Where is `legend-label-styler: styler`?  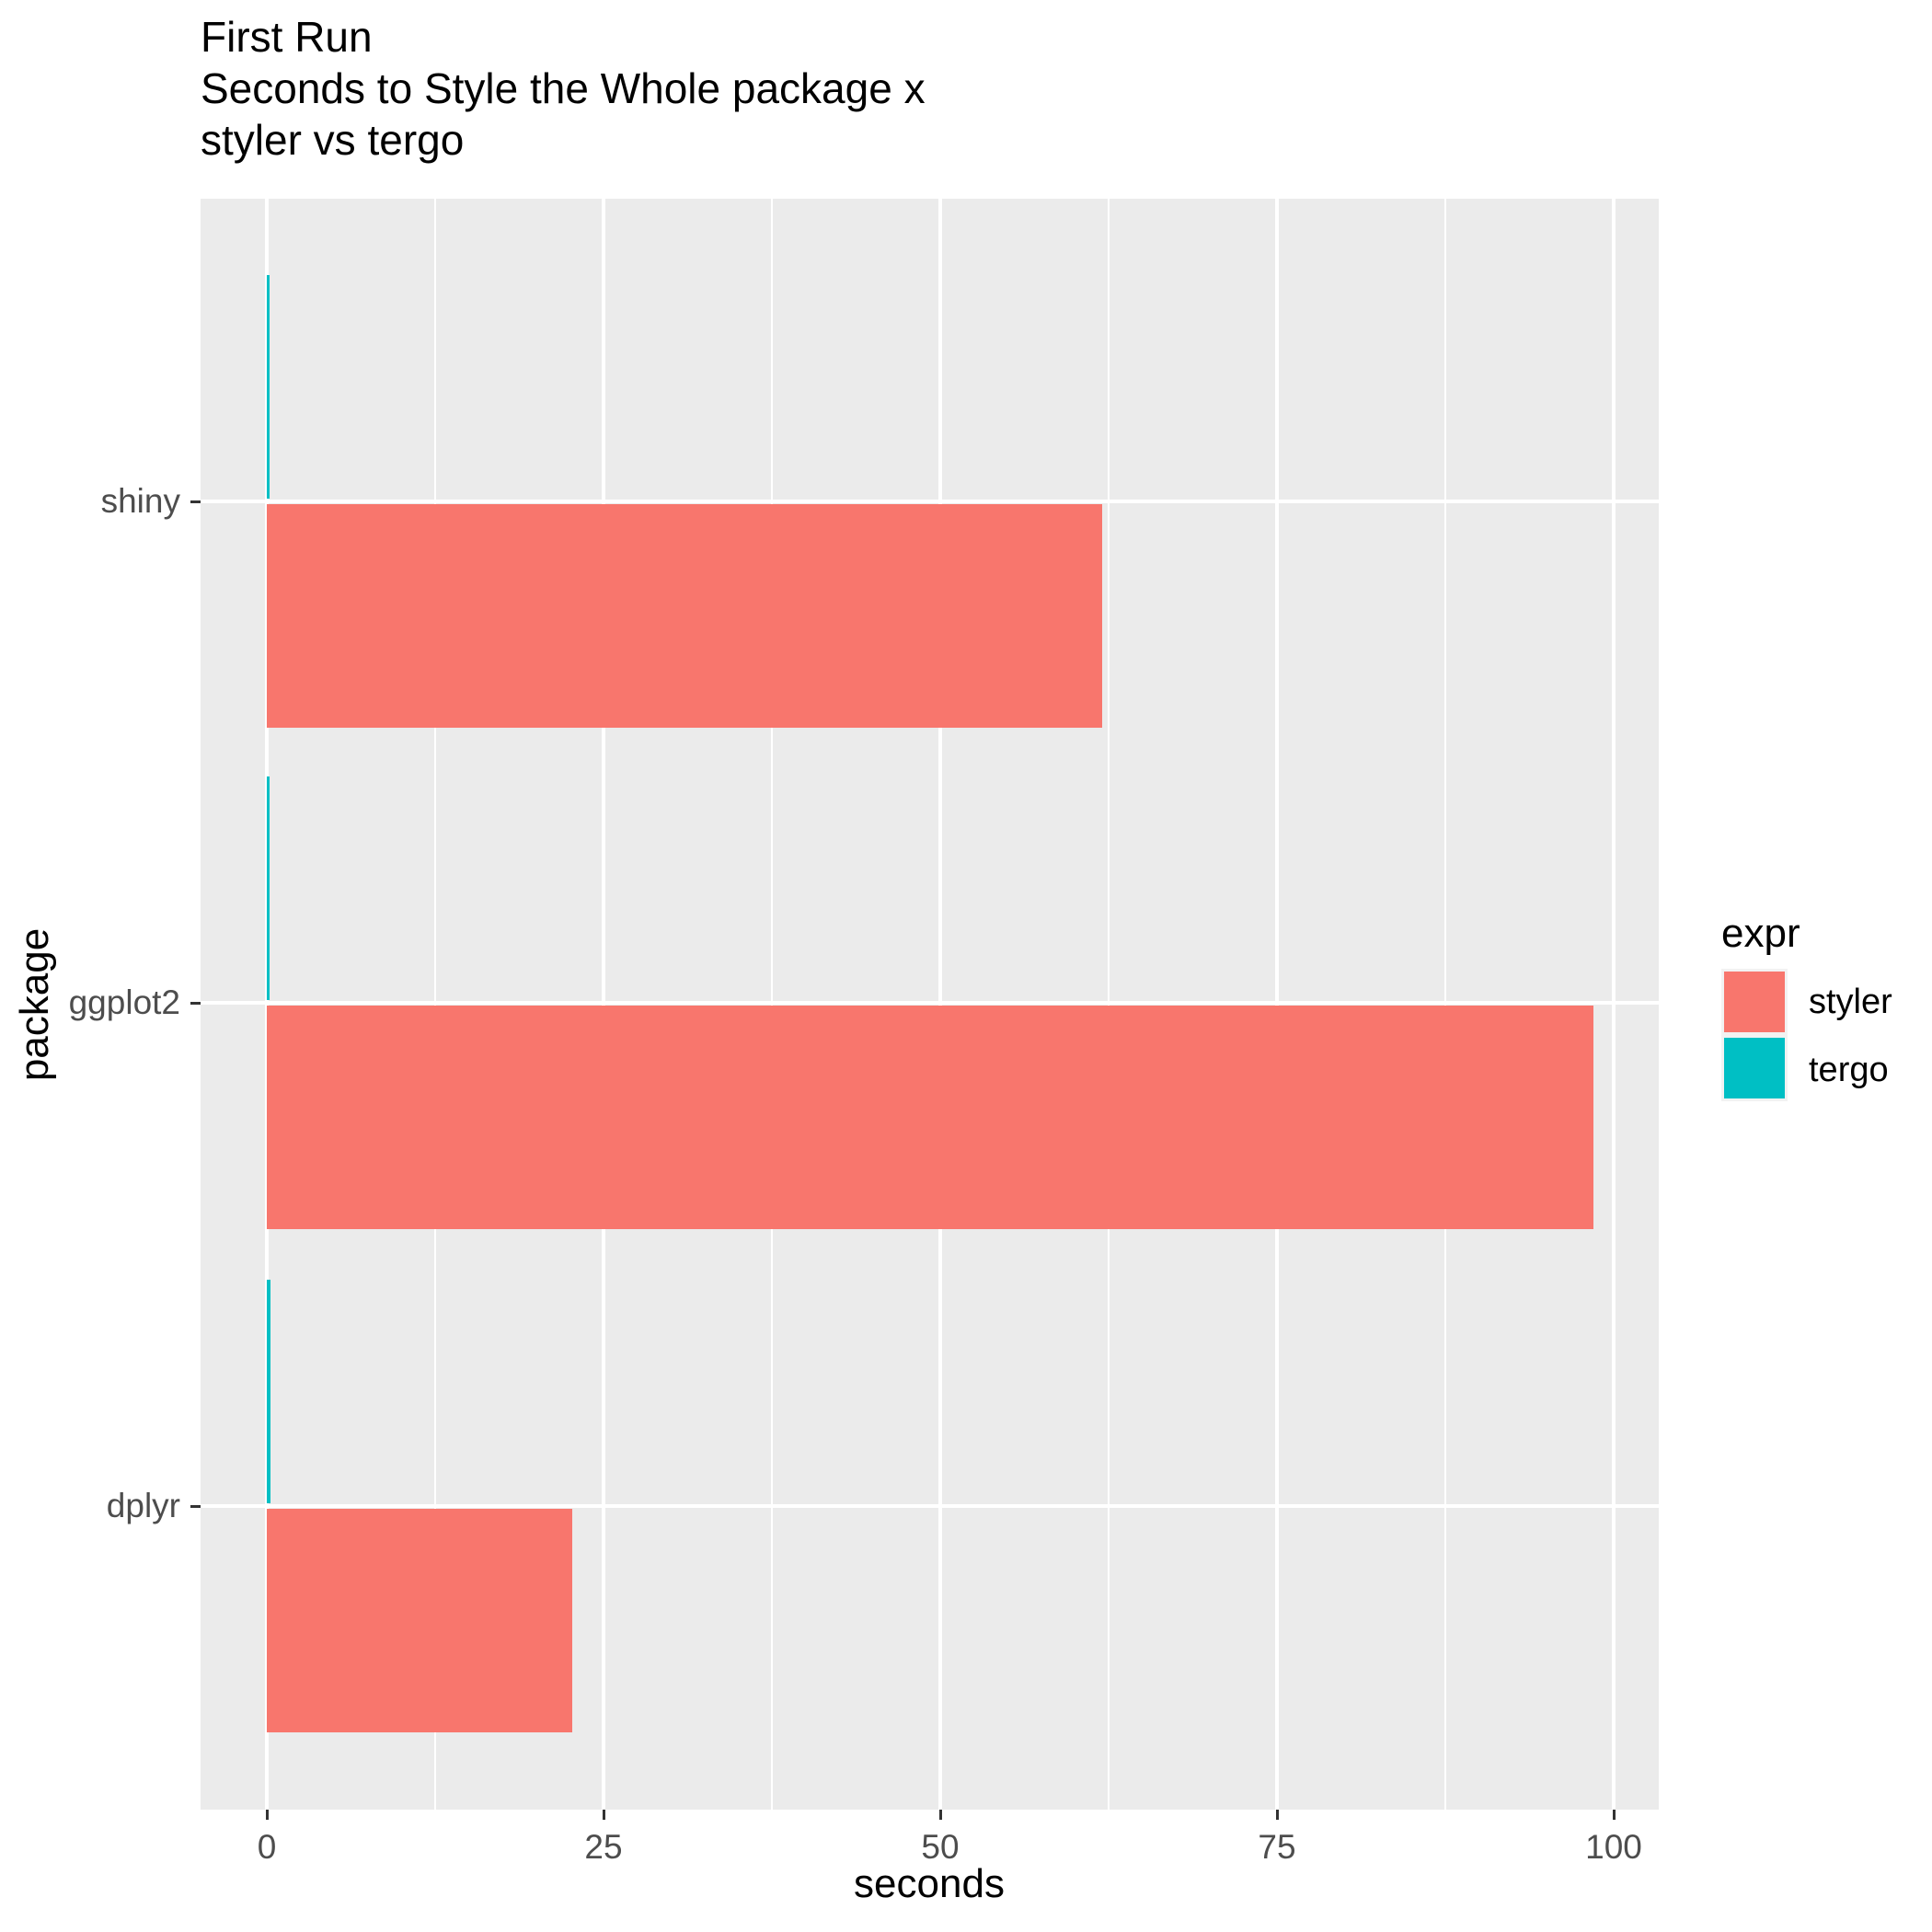 legend-label-styler: styler is located at coordinates (1850, 1002).